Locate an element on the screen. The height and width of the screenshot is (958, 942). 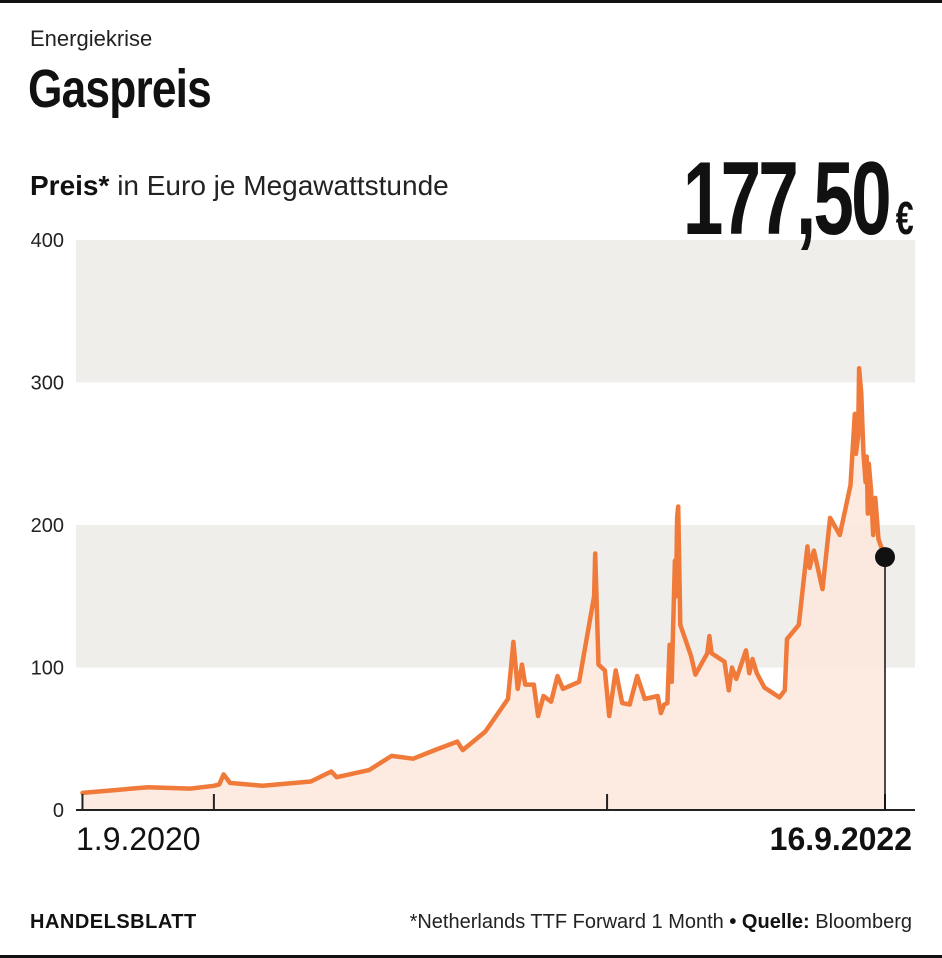
top-rule is located at coordinates (471, 1).